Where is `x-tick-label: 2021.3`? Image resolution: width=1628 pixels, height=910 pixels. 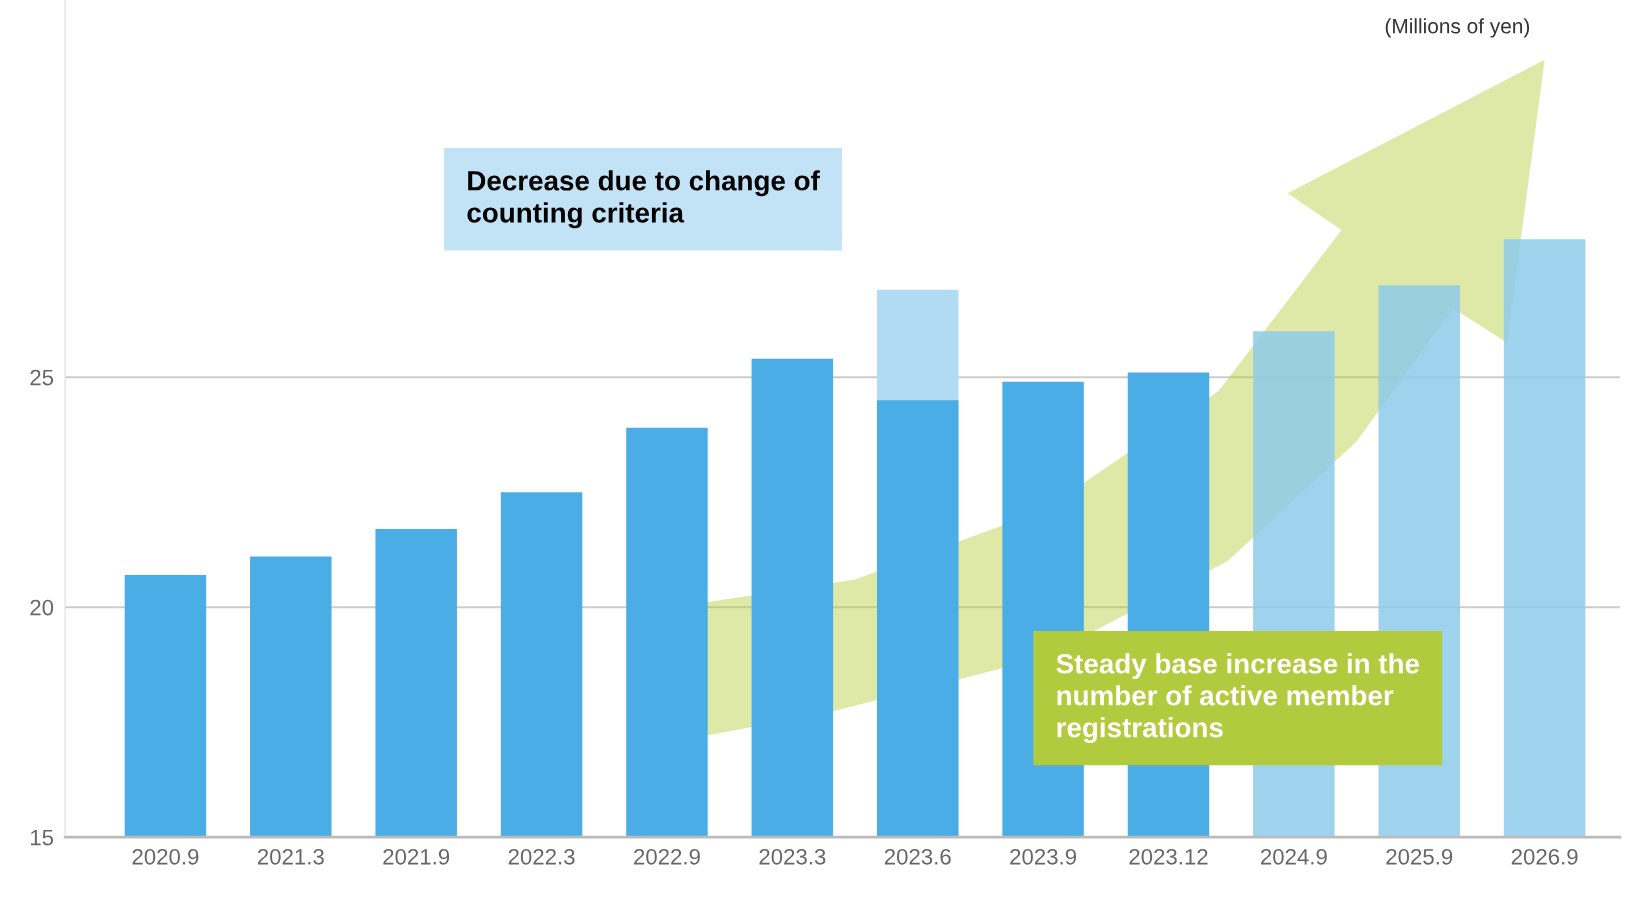 x-tick-label: 2021.3 is located at coordinates (290, 856).